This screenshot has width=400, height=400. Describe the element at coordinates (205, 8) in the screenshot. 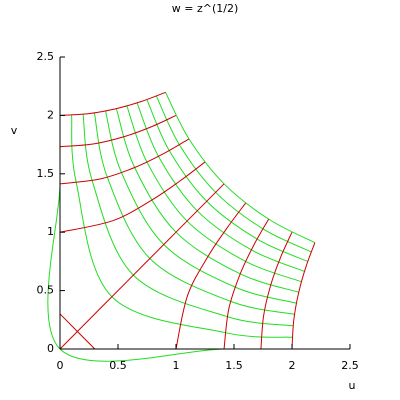

I see `chart-title: w = z^(1/2)` at that location.